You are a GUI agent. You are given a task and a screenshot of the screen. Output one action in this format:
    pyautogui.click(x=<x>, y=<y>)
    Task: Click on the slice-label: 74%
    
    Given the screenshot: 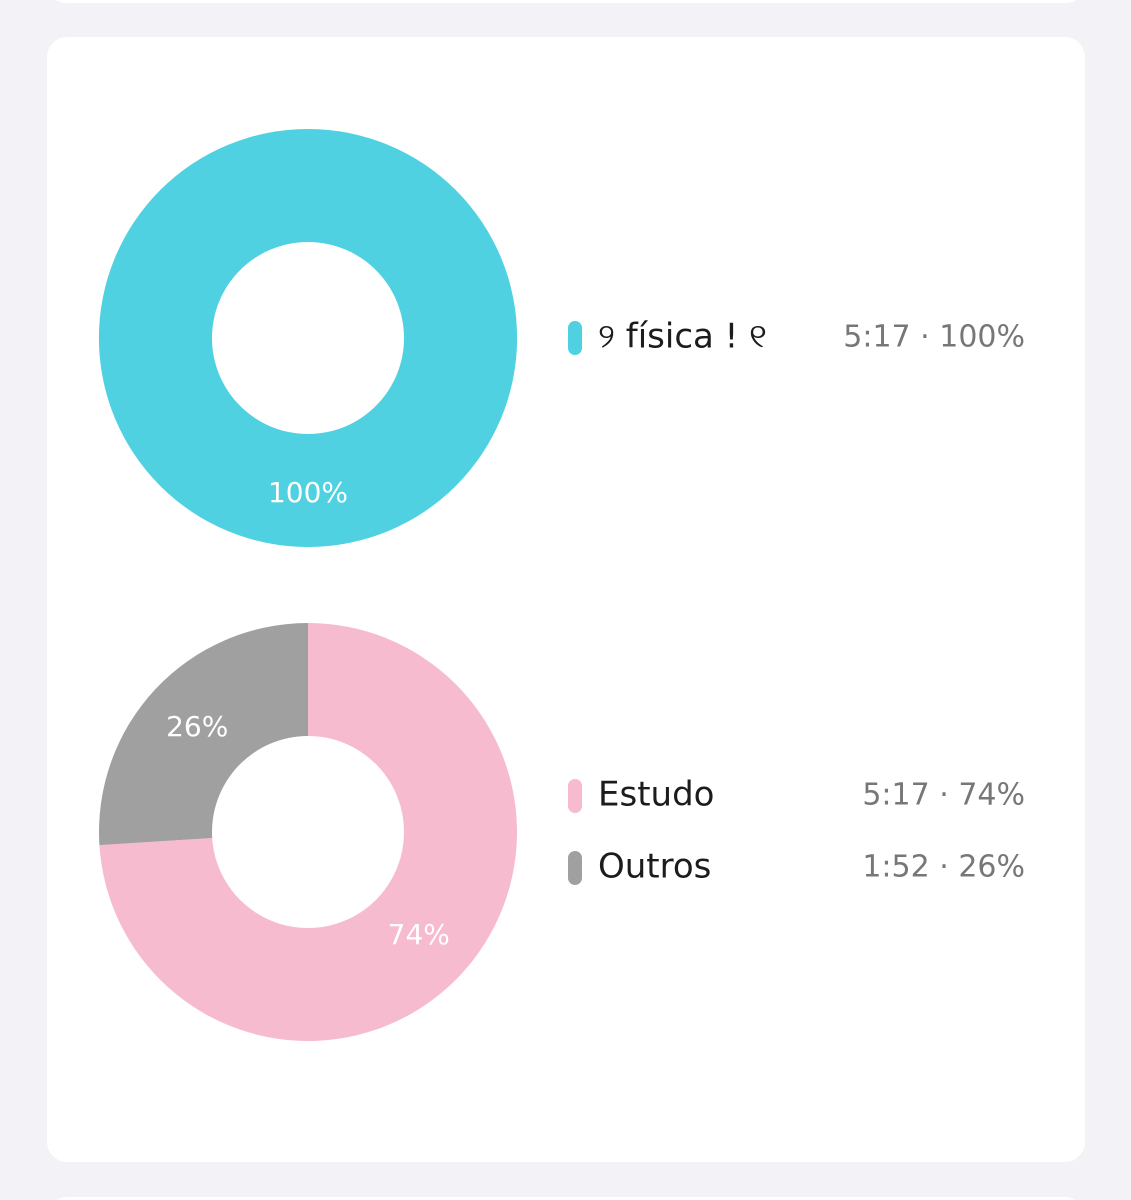 What is the action you would take?
    pyautogui.click(x=419, y=934)
    